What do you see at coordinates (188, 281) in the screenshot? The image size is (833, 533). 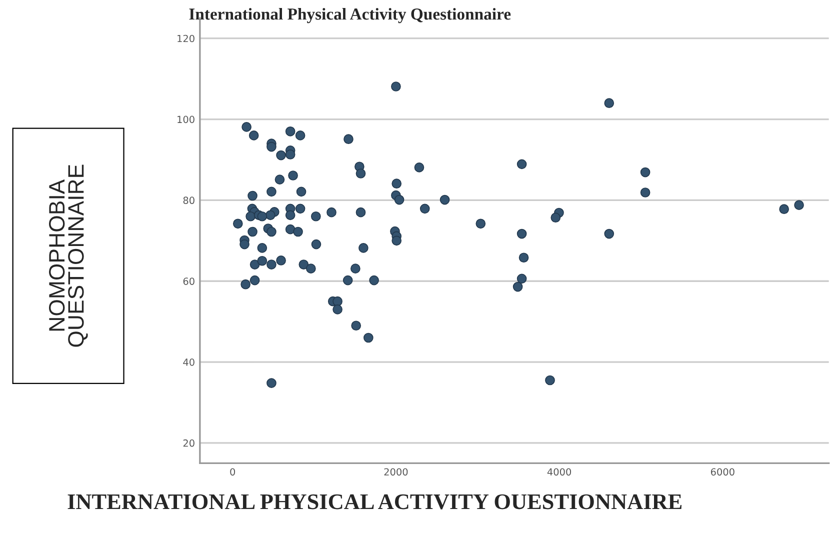 I see `y-tick-label: 60` at bounding box center [188, 281].